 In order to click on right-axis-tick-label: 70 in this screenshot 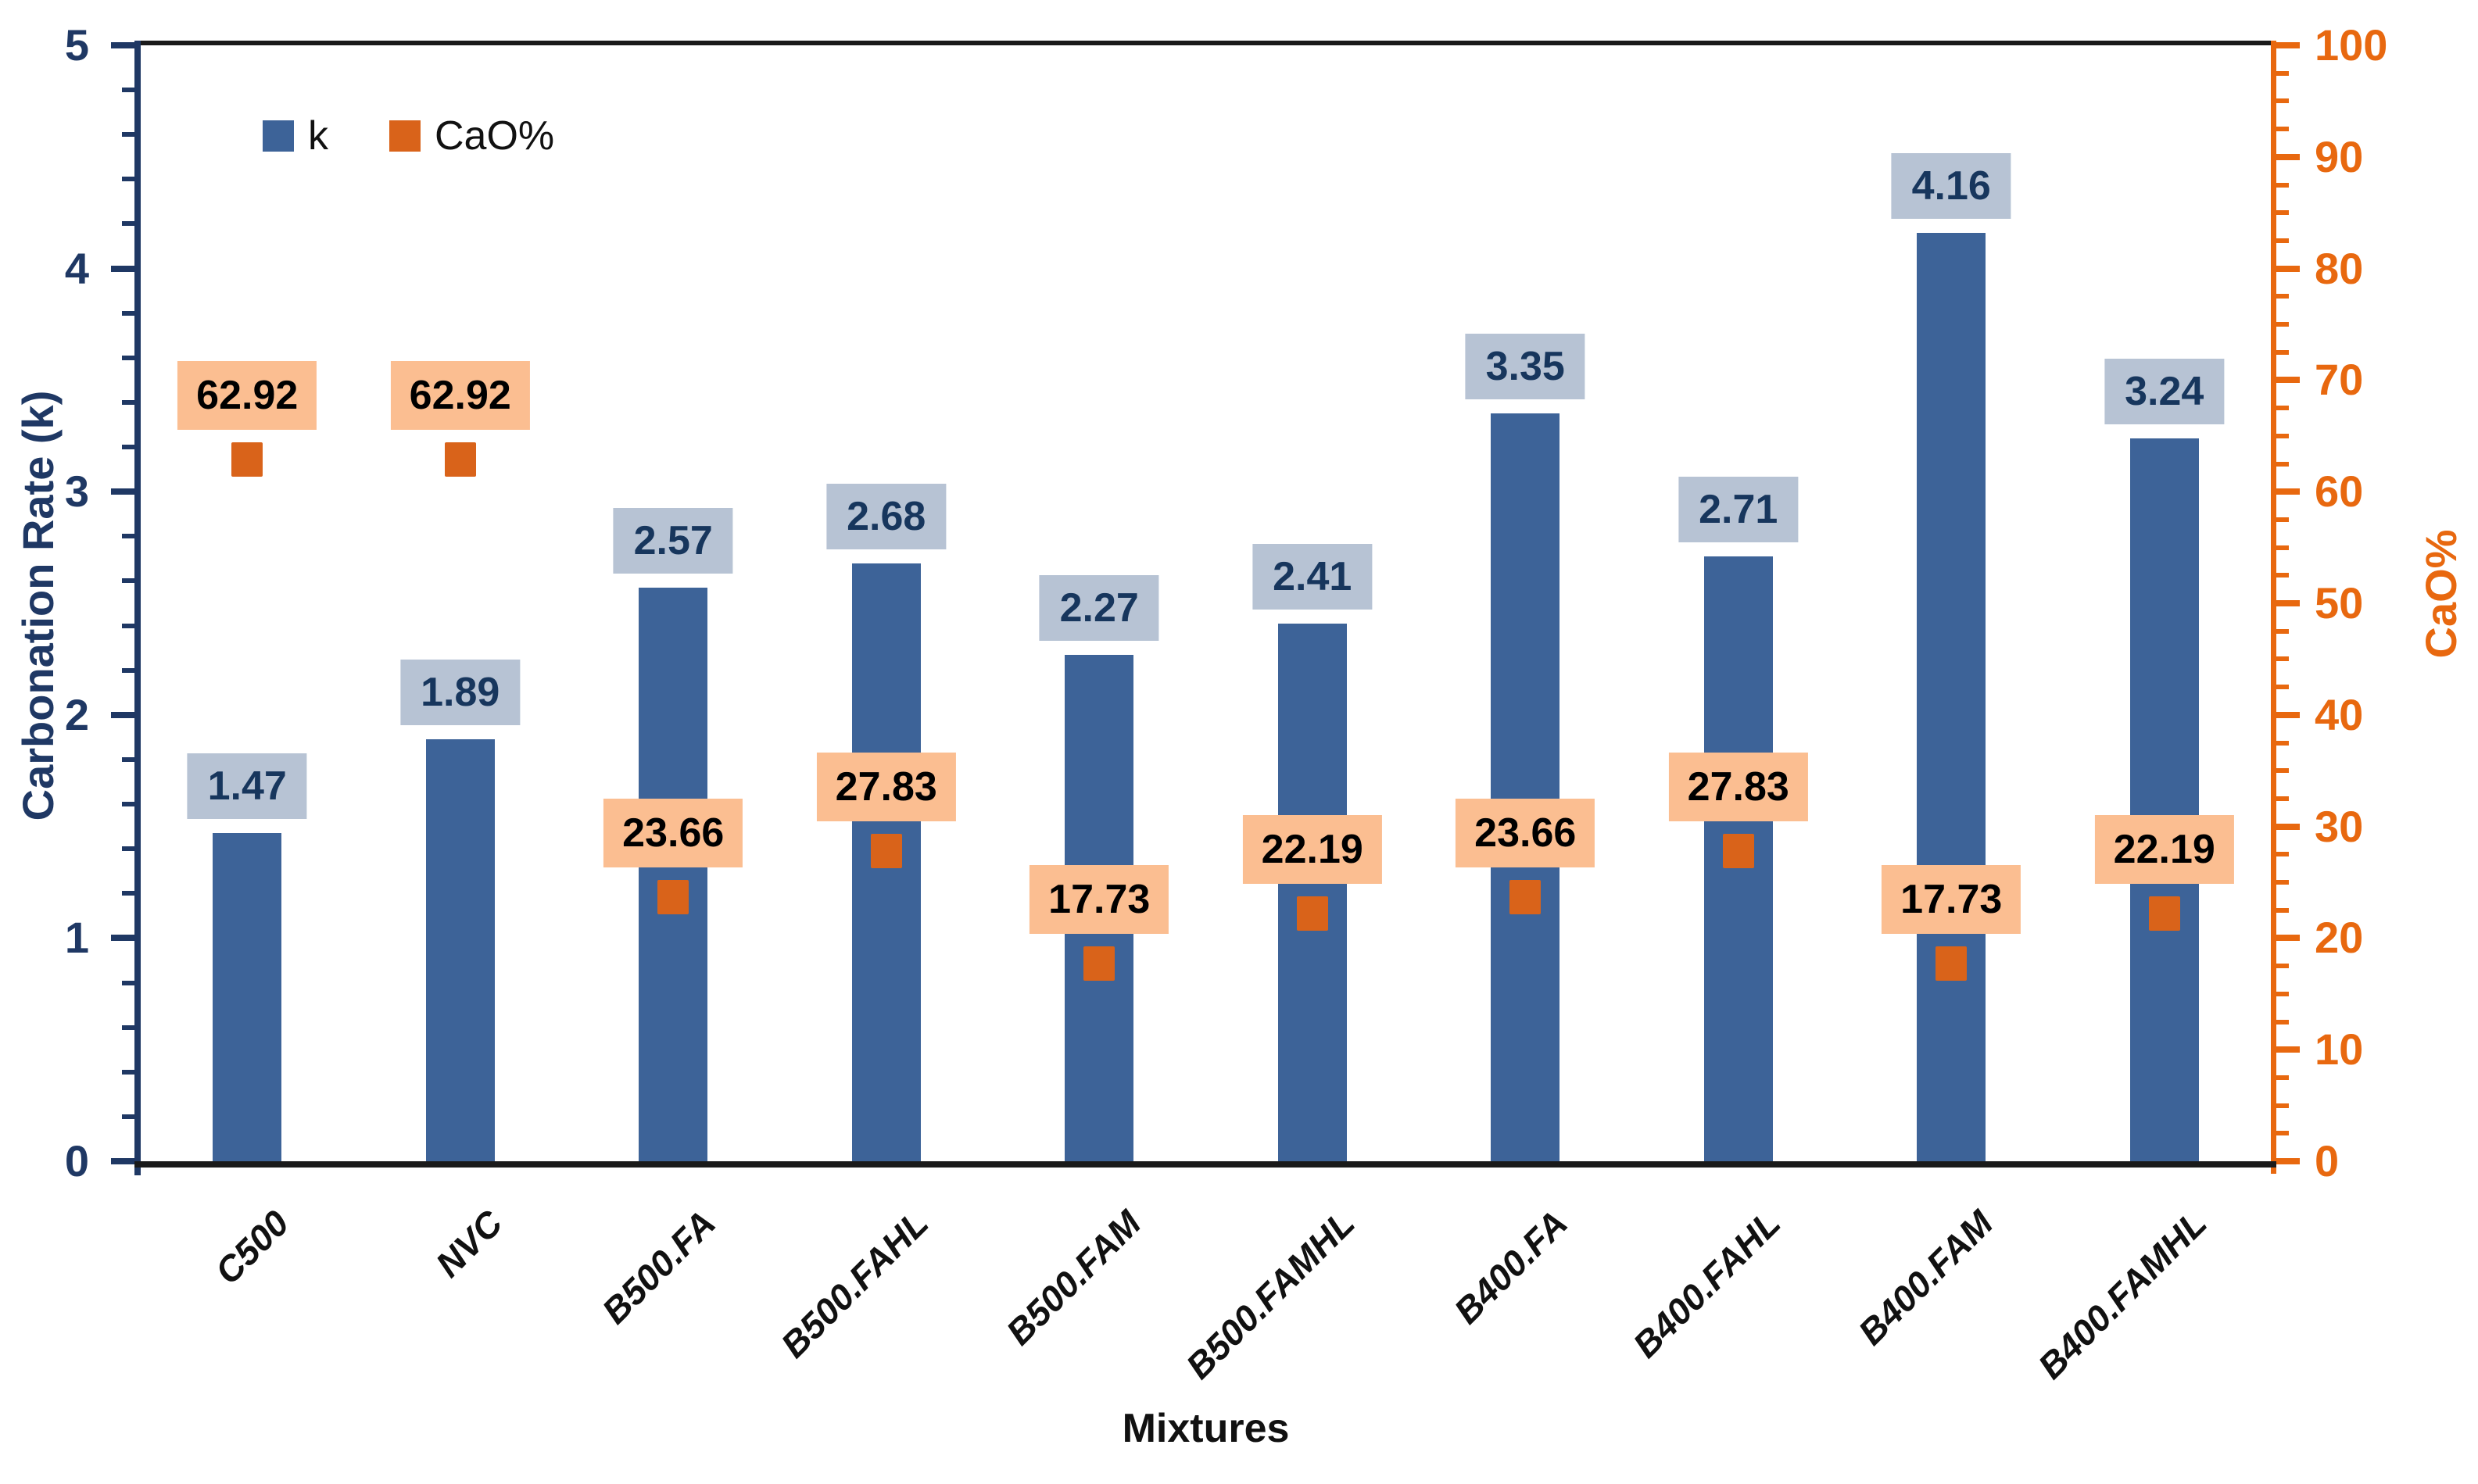, I will do `click(2339, 380)`.